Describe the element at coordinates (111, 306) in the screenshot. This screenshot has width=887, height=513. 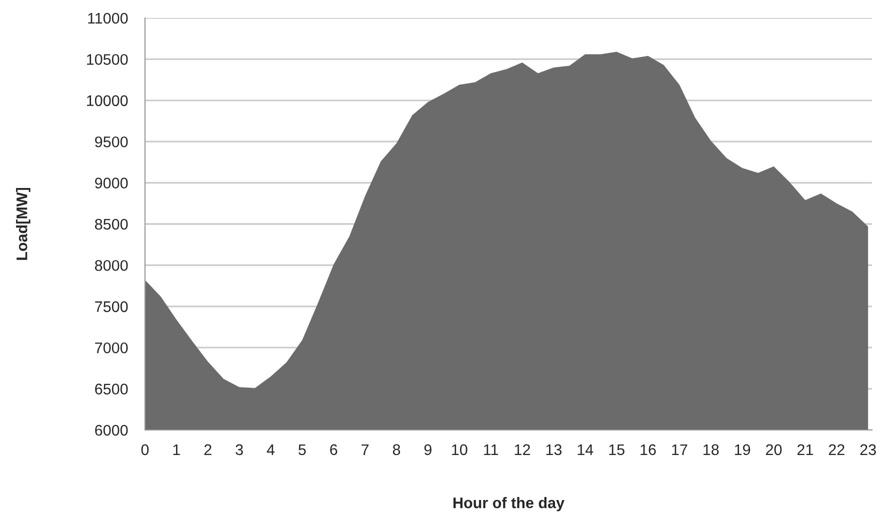
I see `y-tick-label: 7500` at that location.